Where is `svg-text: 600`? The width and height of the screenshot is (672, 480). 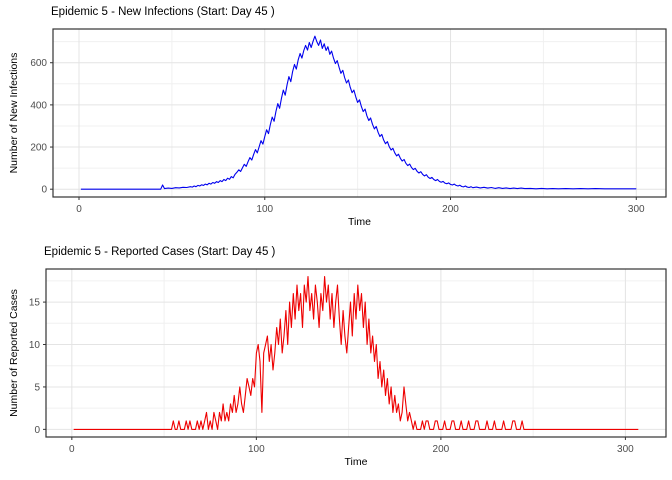 svg-text: 600 is located at coordinates (38, 63).